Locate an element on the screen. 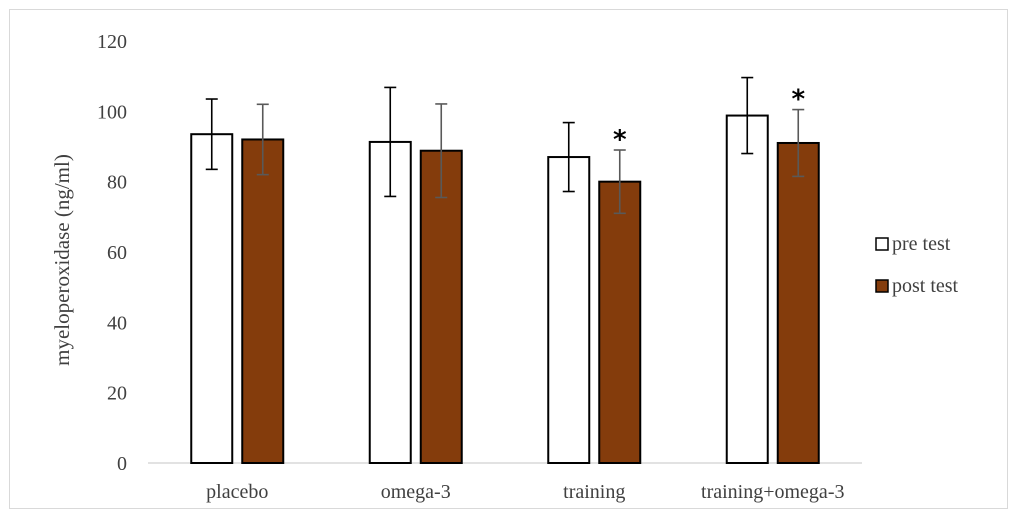  y-axis-label: myeloperoxidase (ng/ml) is located at coordinates (62, 260).